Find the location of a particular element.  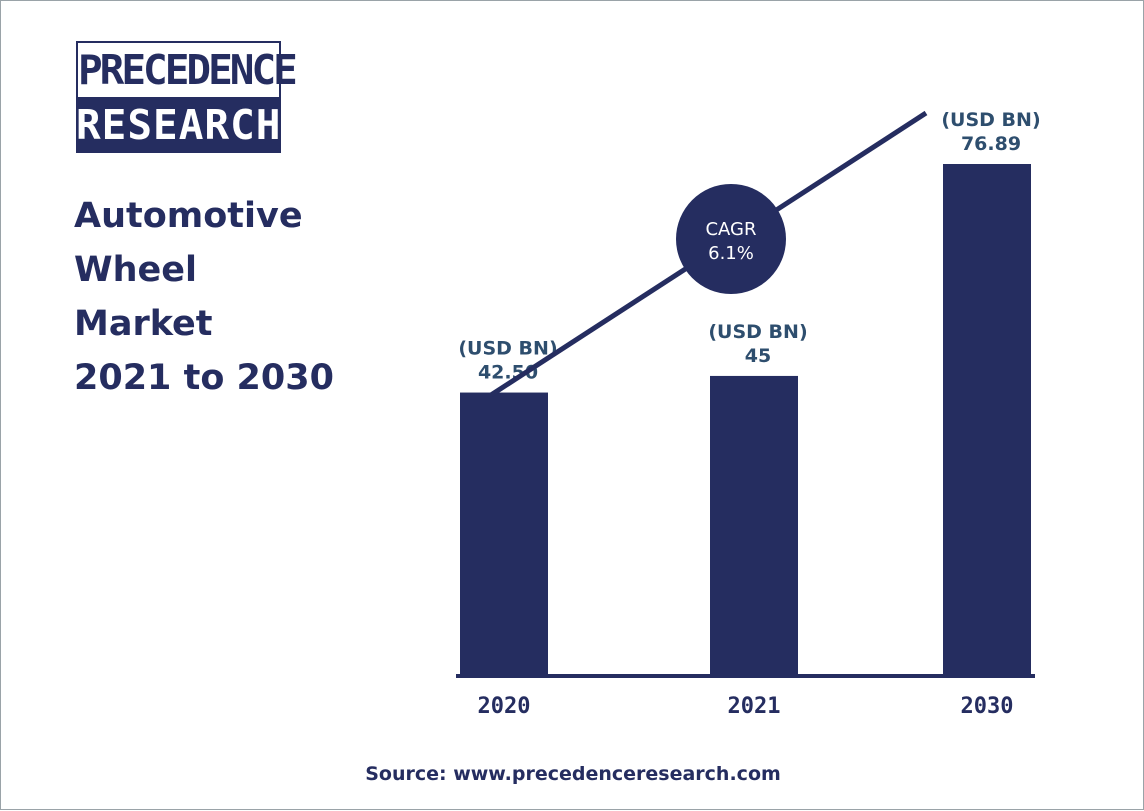

bar-2020 is located at coordinates (504, 533).